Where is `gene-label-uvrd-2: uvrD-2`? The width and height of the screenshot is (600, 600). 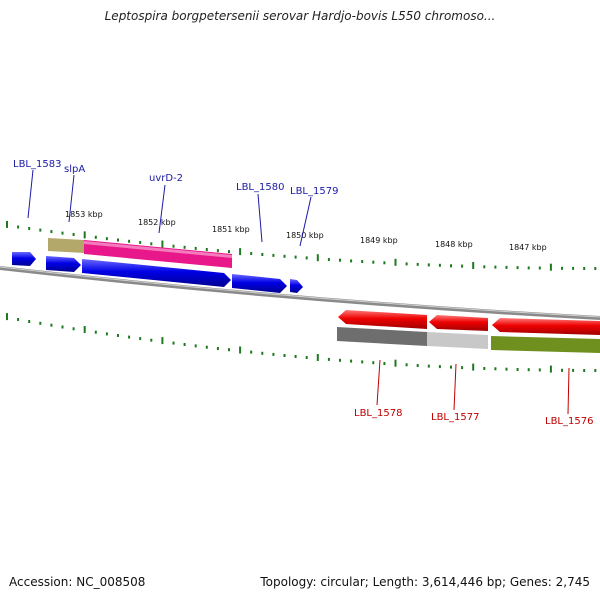
gene-label-uvrd-2: uvrD-2 is located at coordinates (166, 178).